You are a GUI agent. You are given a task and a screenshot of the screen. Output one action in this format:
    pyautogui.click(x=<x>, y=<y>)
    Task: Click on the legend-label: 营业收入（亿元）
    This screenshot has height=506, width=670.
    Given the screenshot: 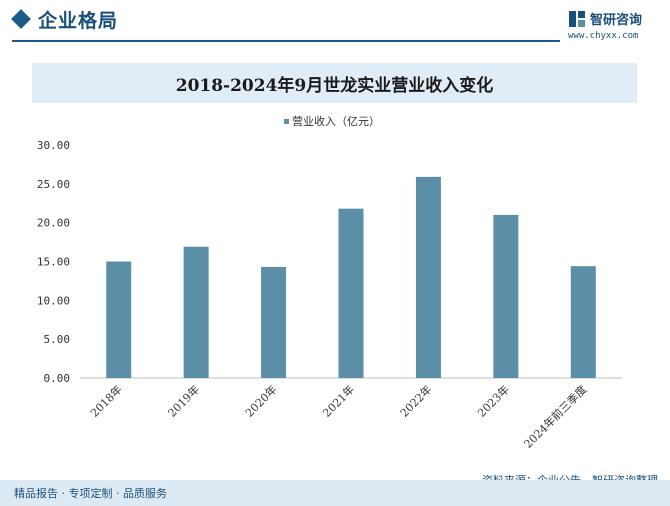 What is the action you would take?
    pyautogui.click(x=336, y=121)
    